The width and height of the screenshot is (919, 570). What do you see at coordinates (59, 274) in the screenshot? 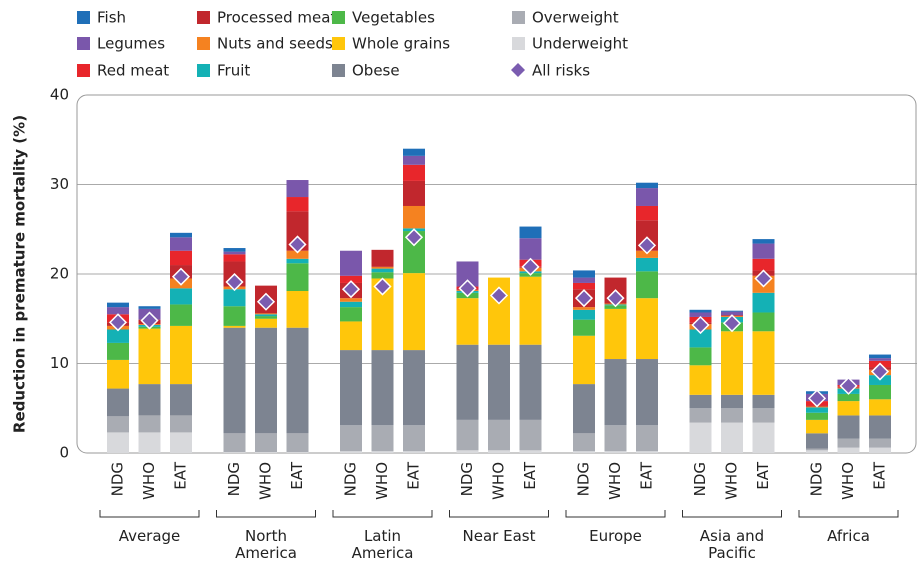
I see `y-tick-label: 20` at bounding box center [59, 274].